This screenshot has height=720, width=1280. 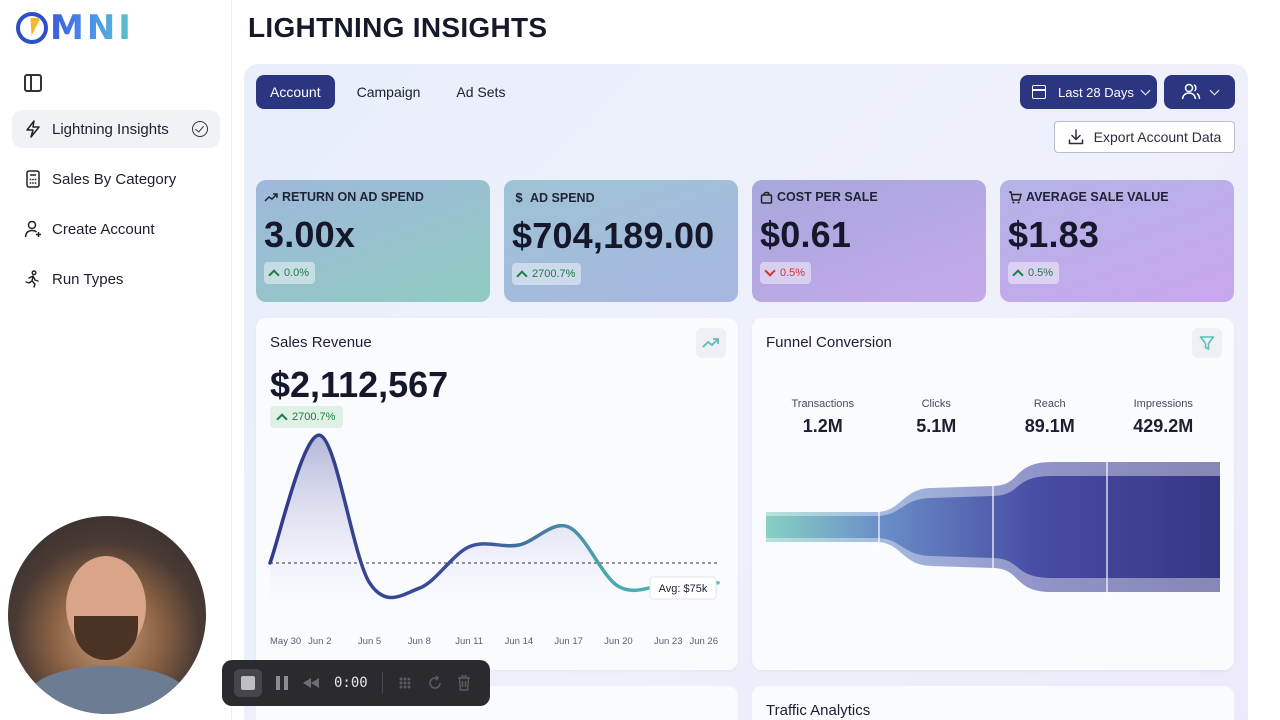 What do you see at coordinates (683, 589) in the screenshot?
I see `average-label-text: Avg: $75k` at bounding box center [683, 589].